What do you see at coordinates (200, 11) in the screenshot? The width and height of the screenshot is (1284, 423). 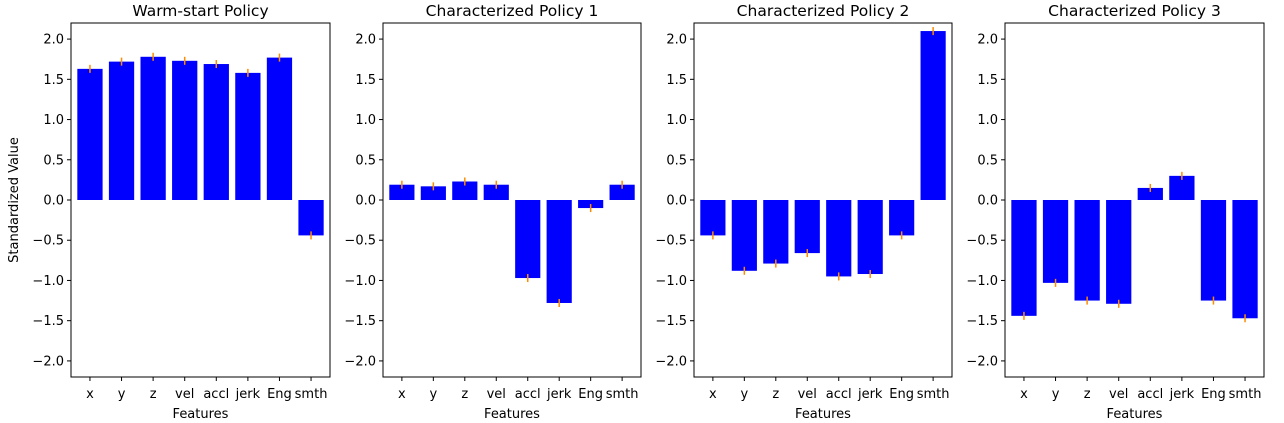 I see `chart-title: Warm-start Policy` at bounding box center [200, 11].